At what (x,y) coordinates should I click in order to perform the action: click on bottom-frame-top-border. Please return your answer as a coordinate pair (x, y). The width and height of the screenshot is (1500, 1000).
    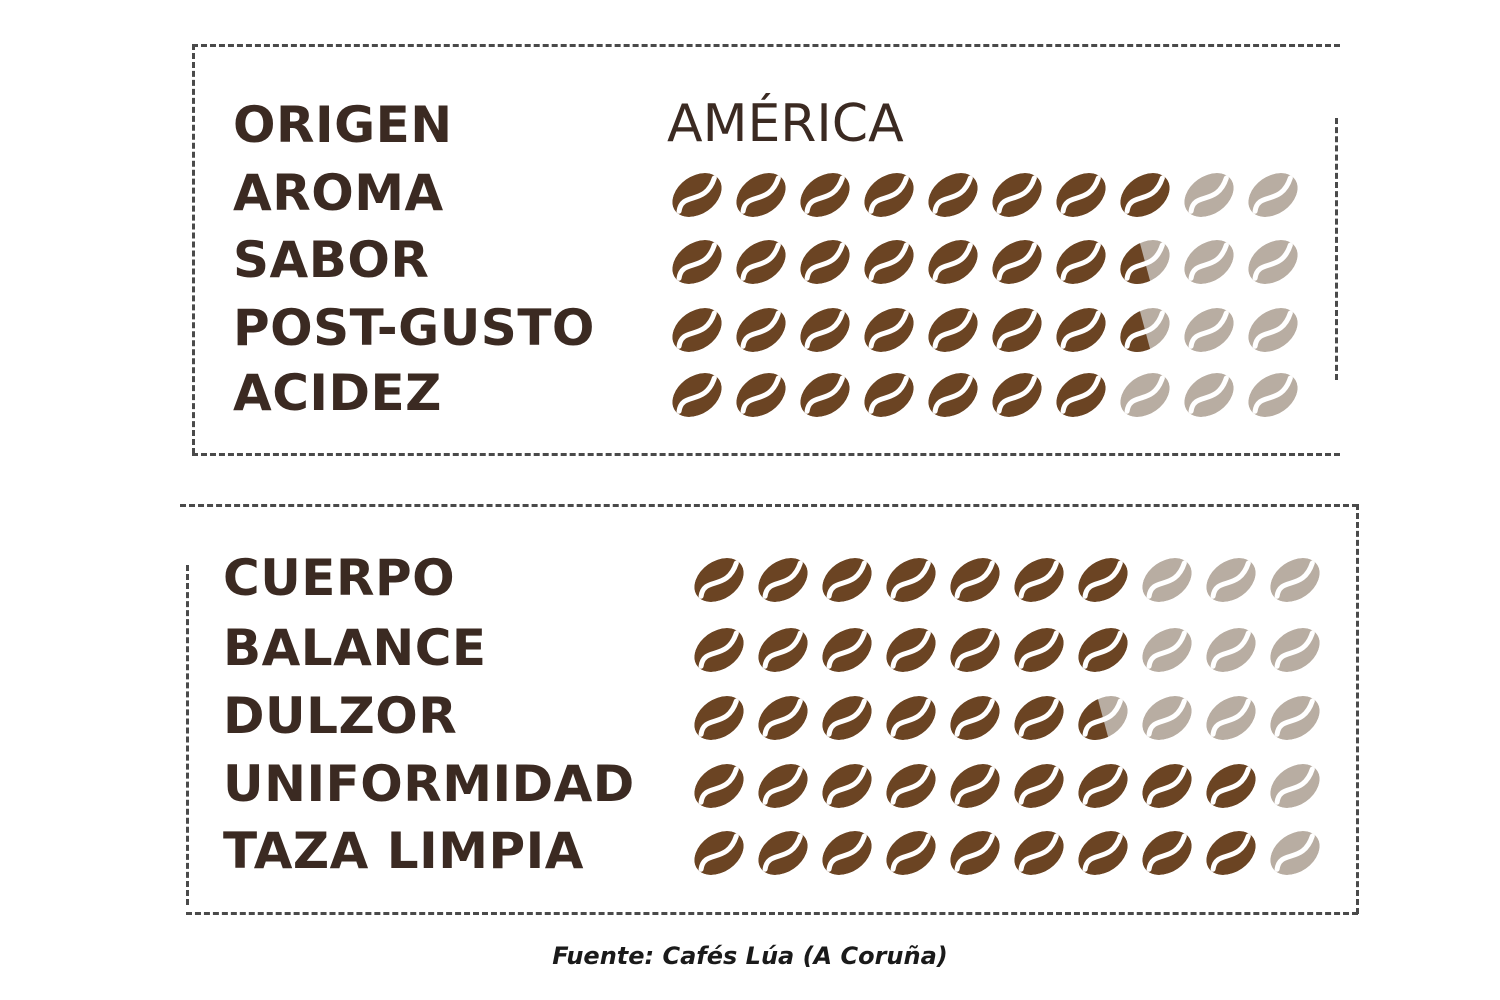
    Looking at the image, I should click on (769, 505).